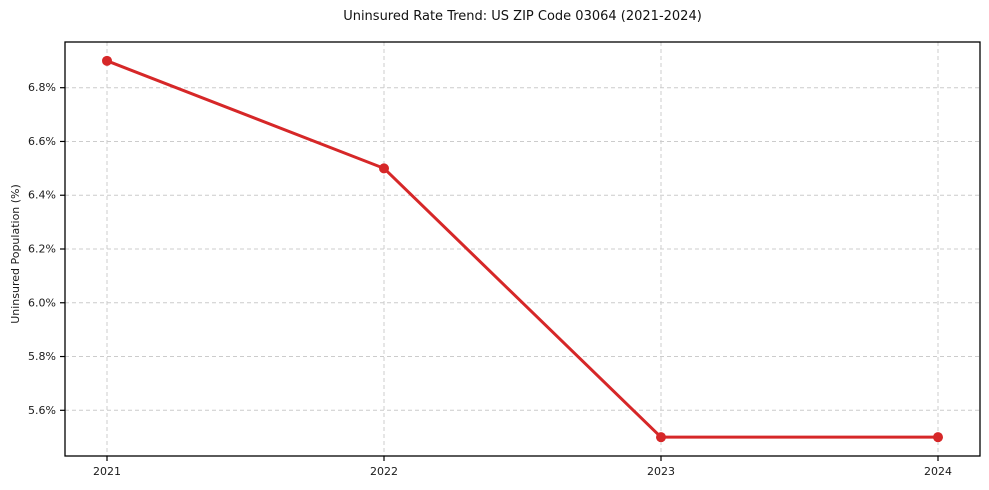 This screenshot has height=490, width=989. Describe the element at coordinates (42, 87) in the screenshot. I see `y-tick-label: 6.8%` at that location.